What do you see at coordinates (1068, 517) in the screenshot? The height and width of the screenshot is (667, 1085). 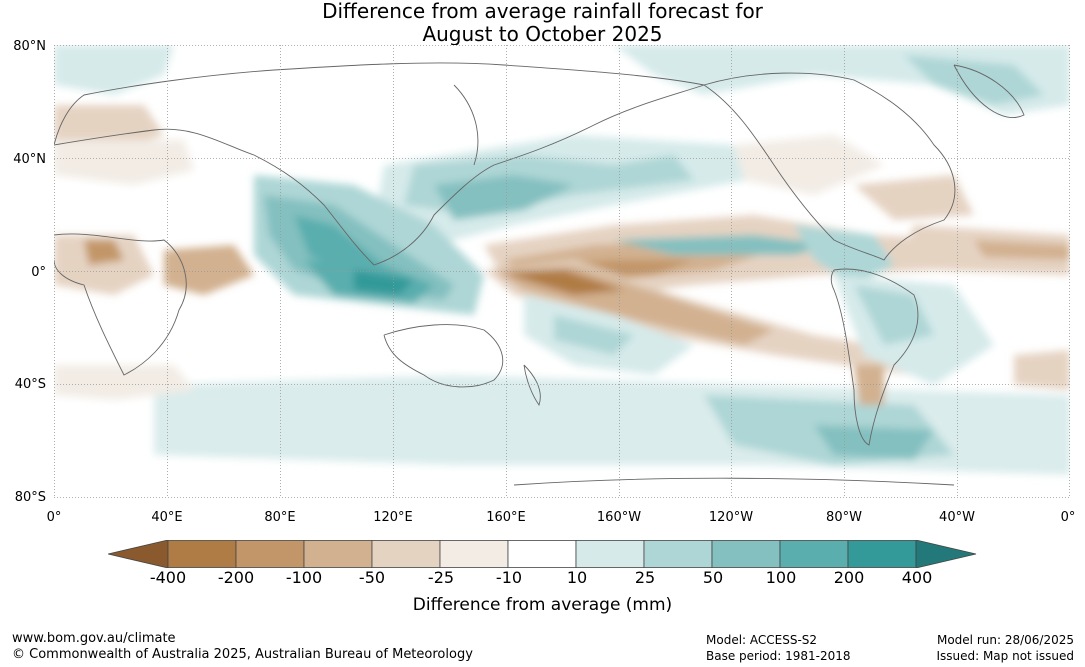 I see `lon-label-0-east: 0°` at bounding box center [1068, 517].